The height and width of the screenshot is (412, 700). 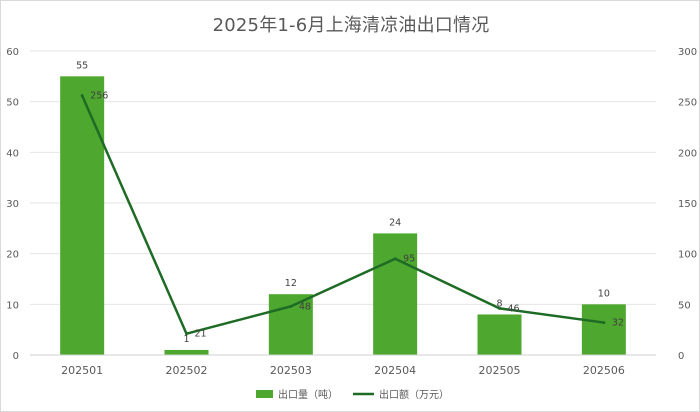 I want to click on legend-swatch-bar, so click(x=264, y=394).